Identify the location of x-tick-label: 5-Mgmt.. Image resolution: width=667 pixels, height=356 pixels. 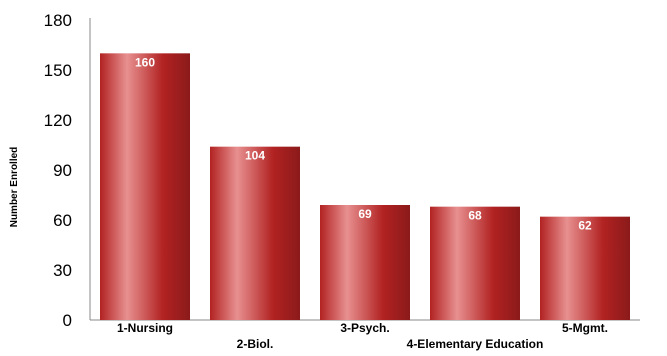
(585, 328).